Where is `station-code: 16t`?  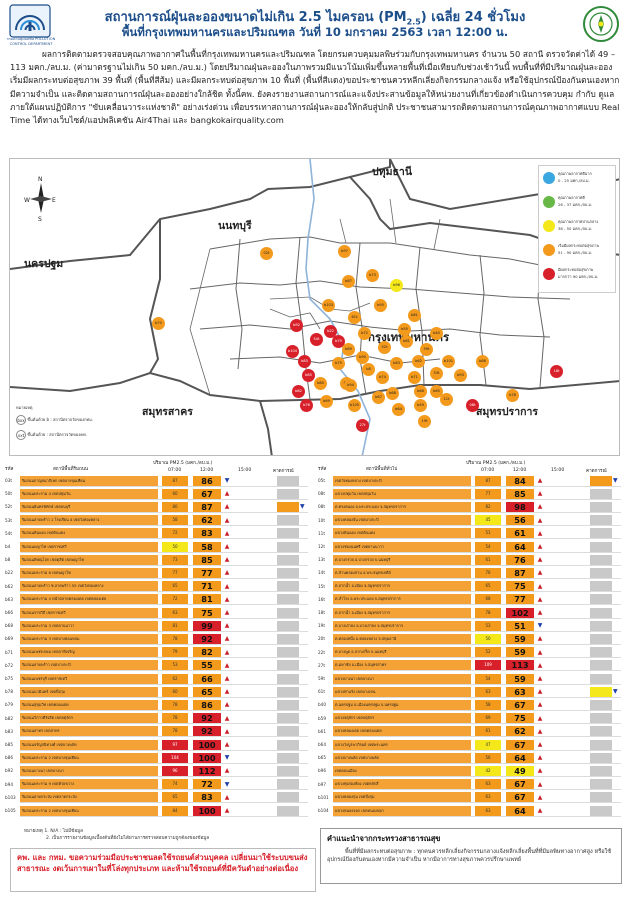 station-code: 16t is located at coordinates (321, 599).